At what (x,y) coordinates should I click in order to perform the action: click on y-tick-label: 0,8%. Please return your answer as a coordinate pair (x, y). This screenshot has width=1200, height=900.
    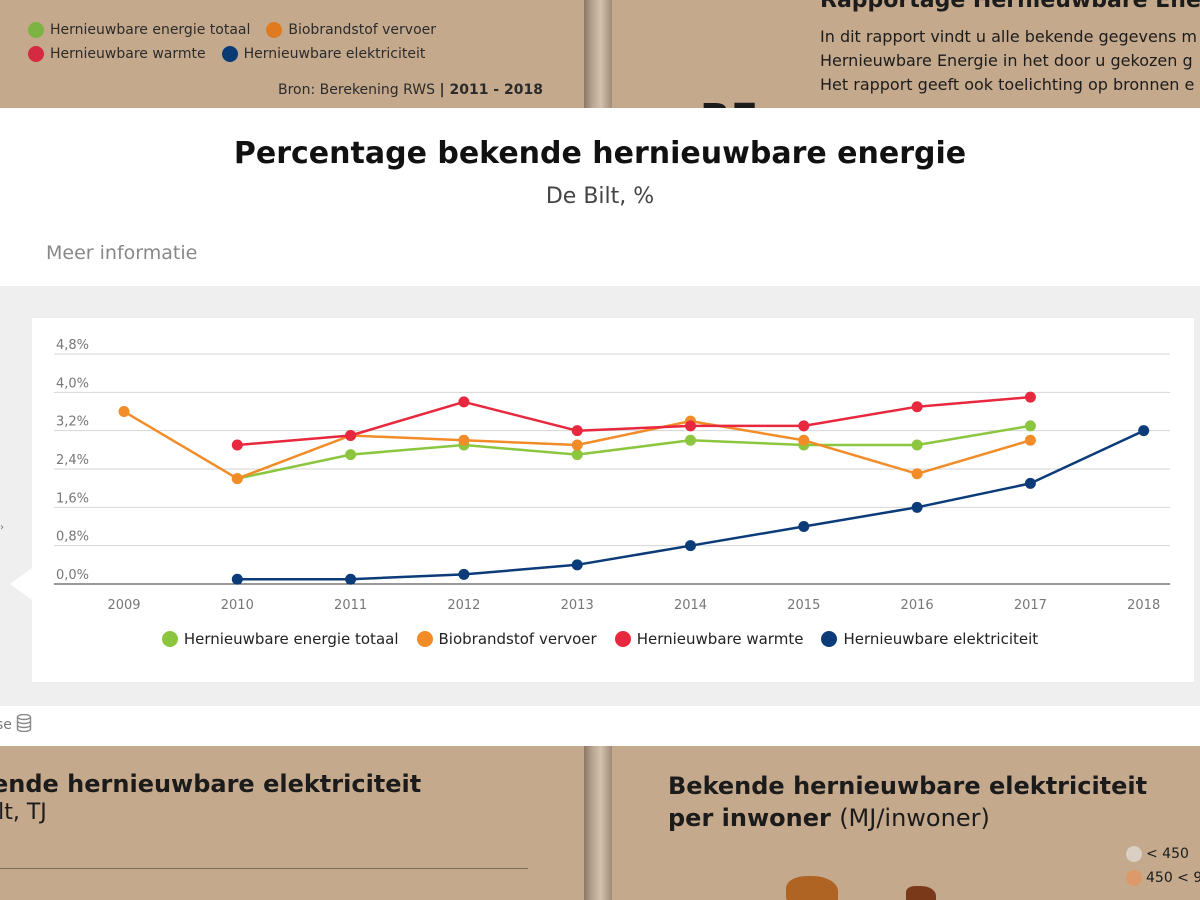
    Looking at the image, I should click on (72, 537).